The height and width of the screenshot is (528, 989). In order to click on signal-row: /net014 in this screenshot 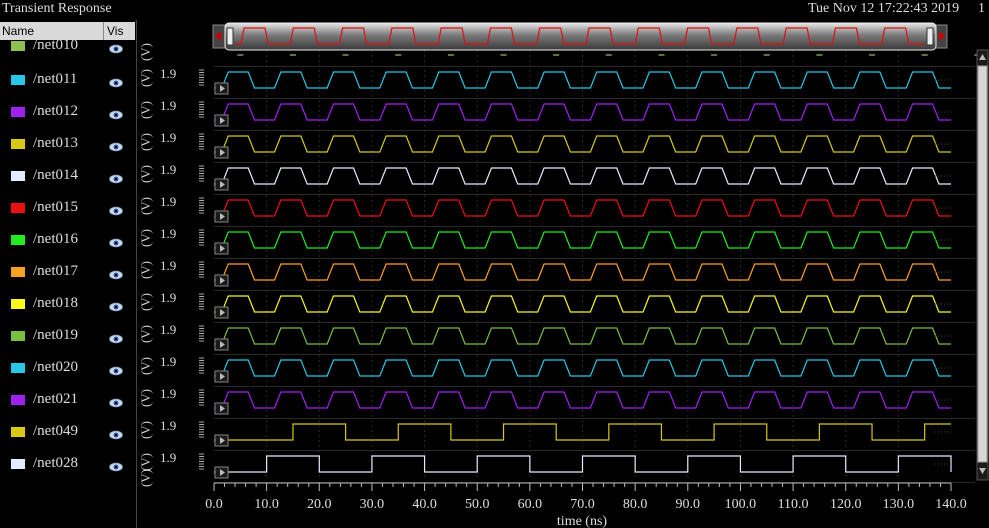, I will do `click(67, 176)`.